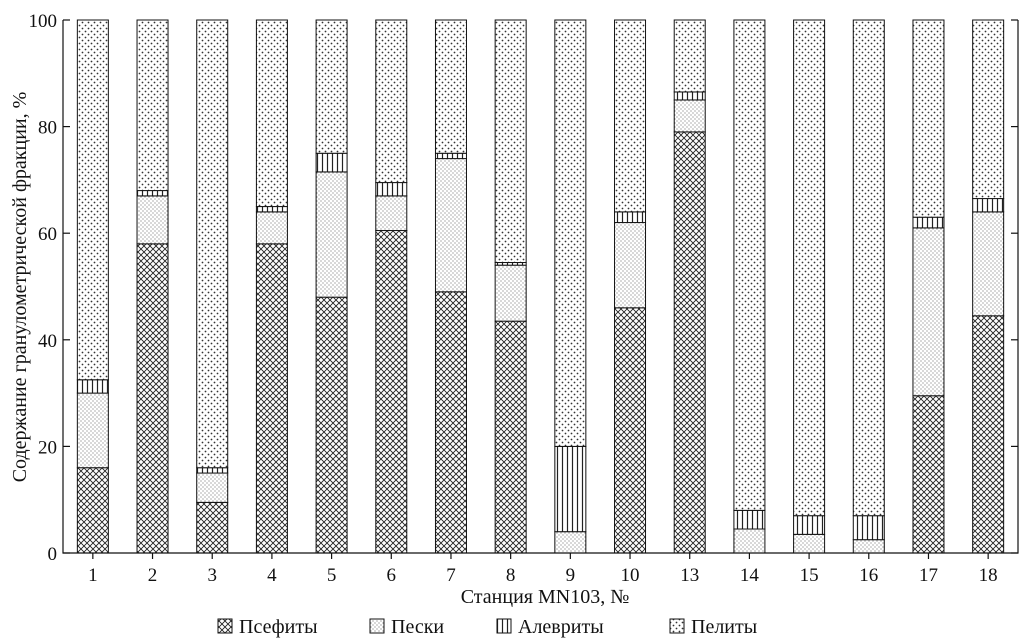  What do you see at coordinates (511, 575) in the screenshot?
I see `x-tick-label: 8` at bounding box center [511, 575].